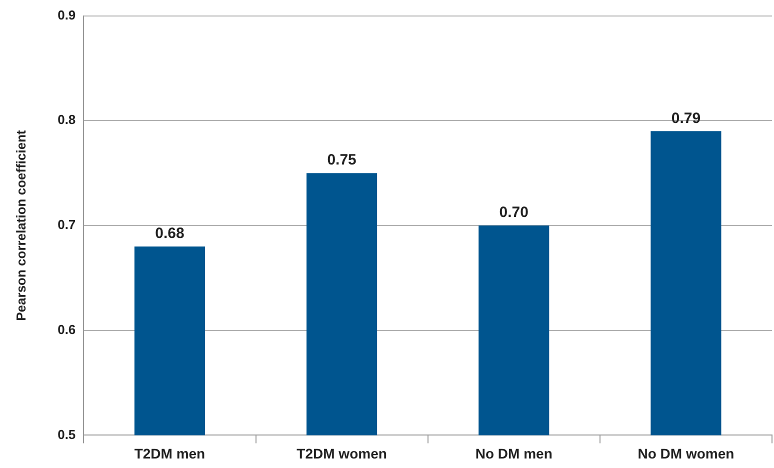  What do you see at coordinates (67, 120) in the screenshot?
I see `y-tick-label: 0.8` at bounding box center [67, 120].